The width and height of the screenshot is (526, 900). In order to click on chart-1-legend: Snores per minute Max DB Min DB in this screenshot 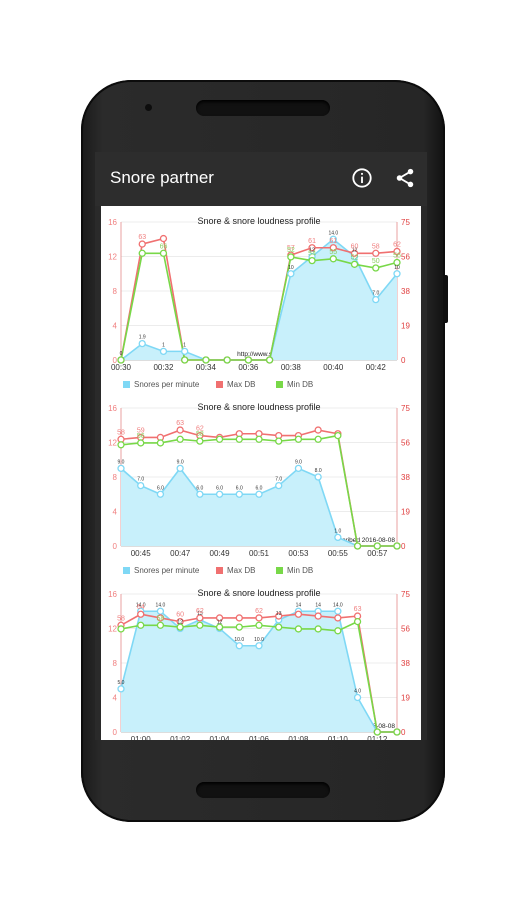, I will do `click(261, 386)`.